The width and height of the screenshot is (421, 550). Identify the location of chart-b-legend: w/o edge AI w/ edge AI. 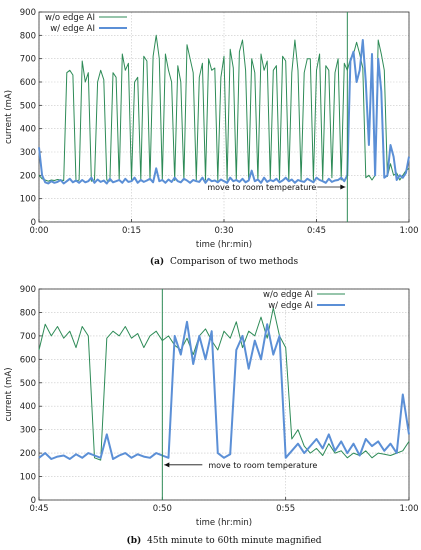
(304, 300).